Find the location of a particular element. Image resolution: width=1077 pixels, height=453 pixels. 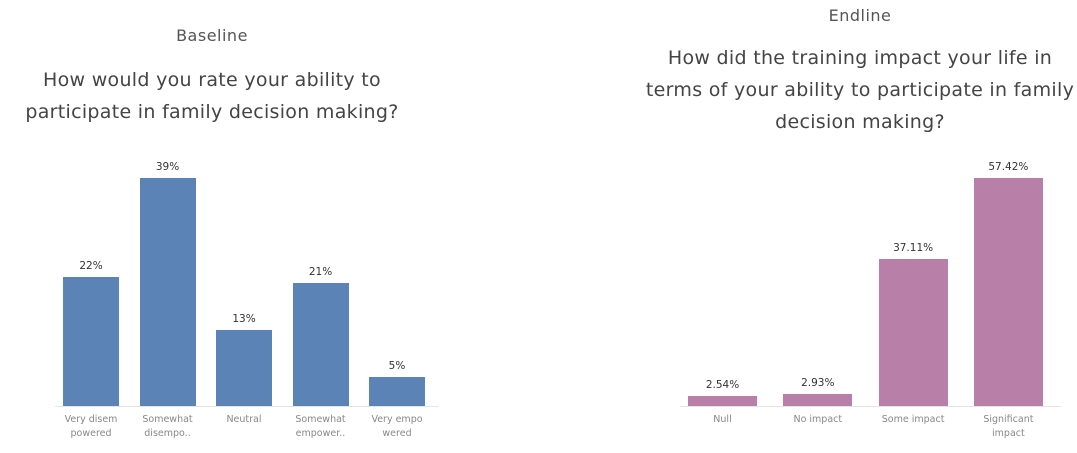

x-tick-label: Significant impact is located at coordinates (1008, 426).